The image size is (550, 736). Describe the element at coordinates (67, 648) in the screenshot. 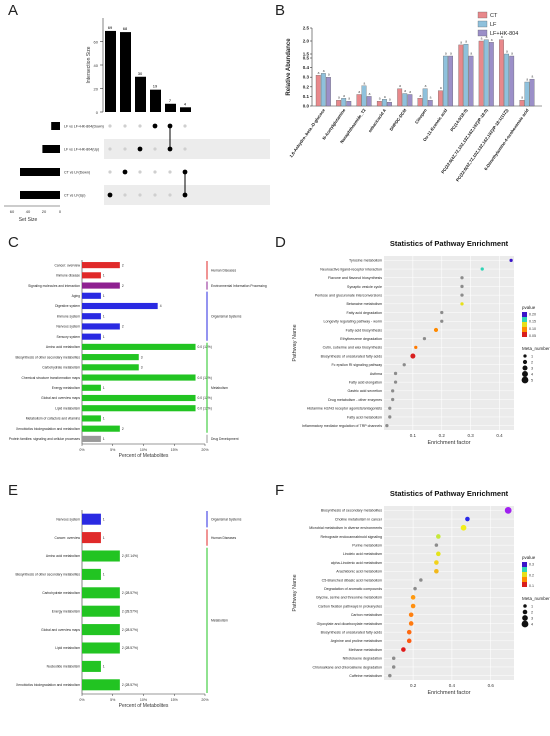

I see `category-label: Lipid metabolism` at that location.